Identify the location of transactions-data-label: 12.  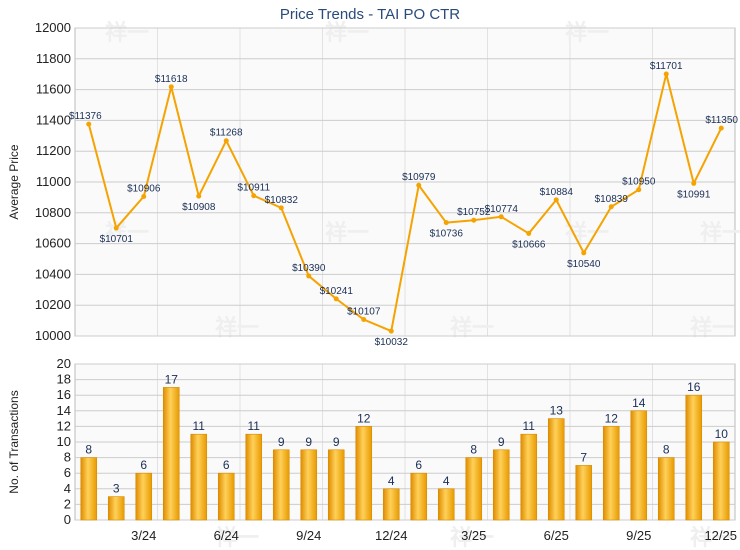
(612, 418).